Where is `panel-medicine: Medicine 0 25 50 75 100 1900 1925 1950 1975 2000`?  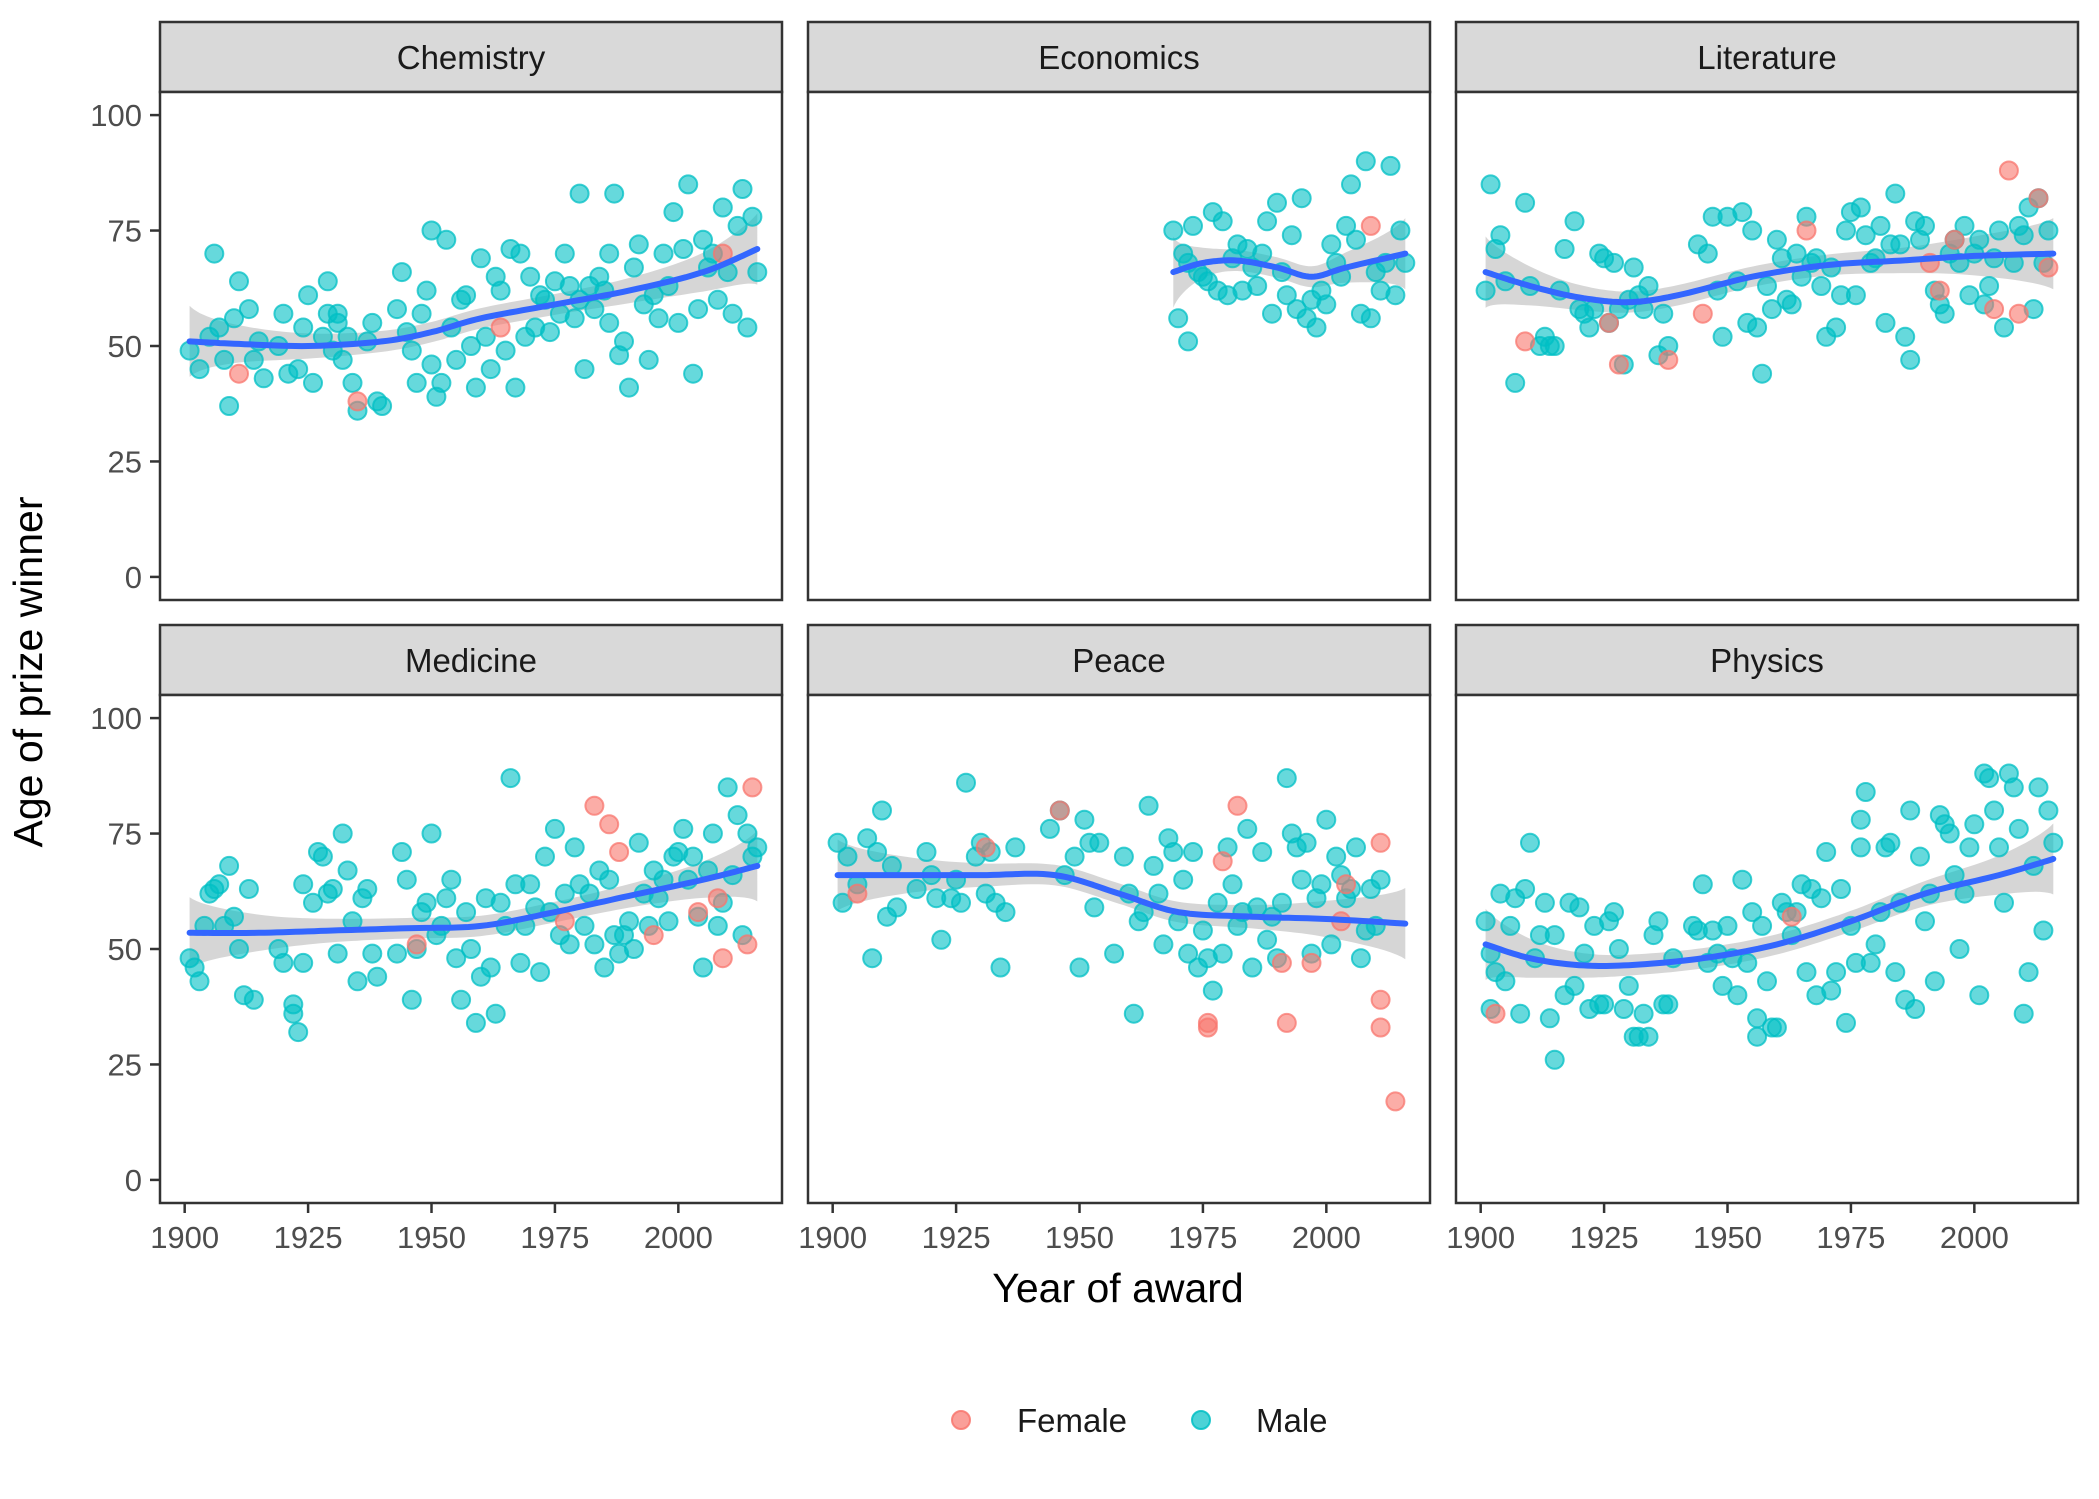 panel-medicine: Medicine 0 25 50 75 100 1900 1925 1950 1975 2000 is located at coordinates (437, 939).